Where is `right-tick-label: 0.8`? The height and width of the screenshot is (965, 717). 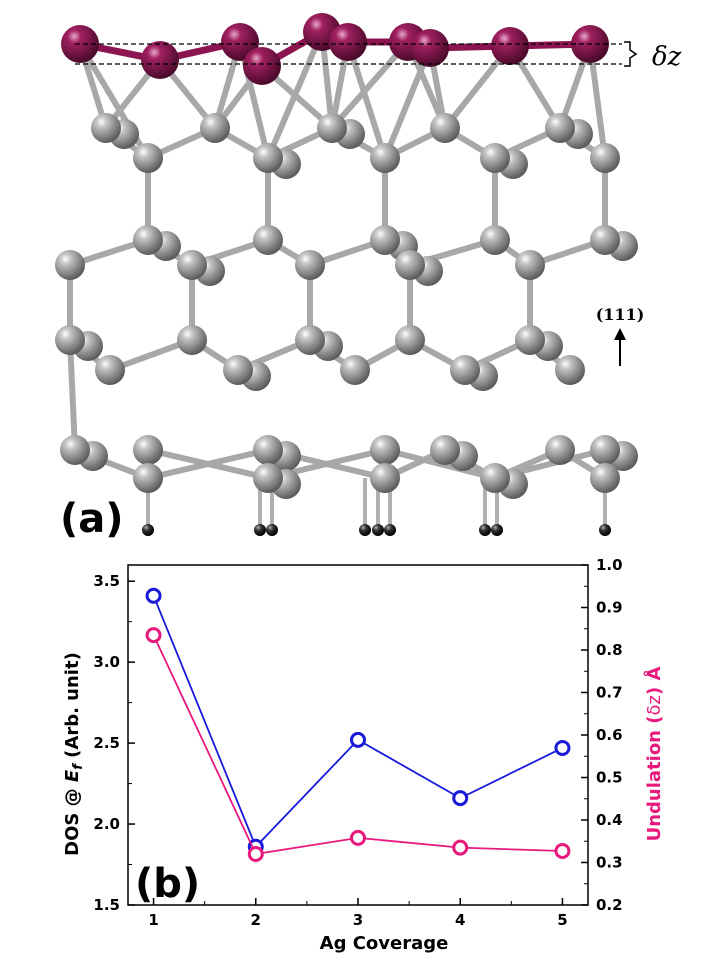 right-tick-label: 0.8 is located at coordinates (609, 650).